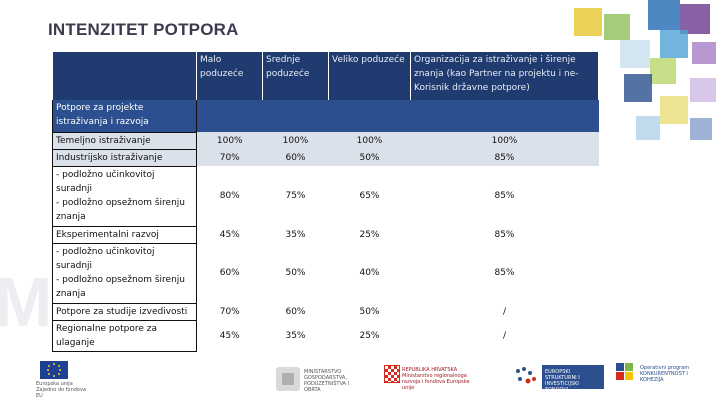 The height and width of the screenshot is (405, 720). I want to click on esi-logo, so click(526, 377).